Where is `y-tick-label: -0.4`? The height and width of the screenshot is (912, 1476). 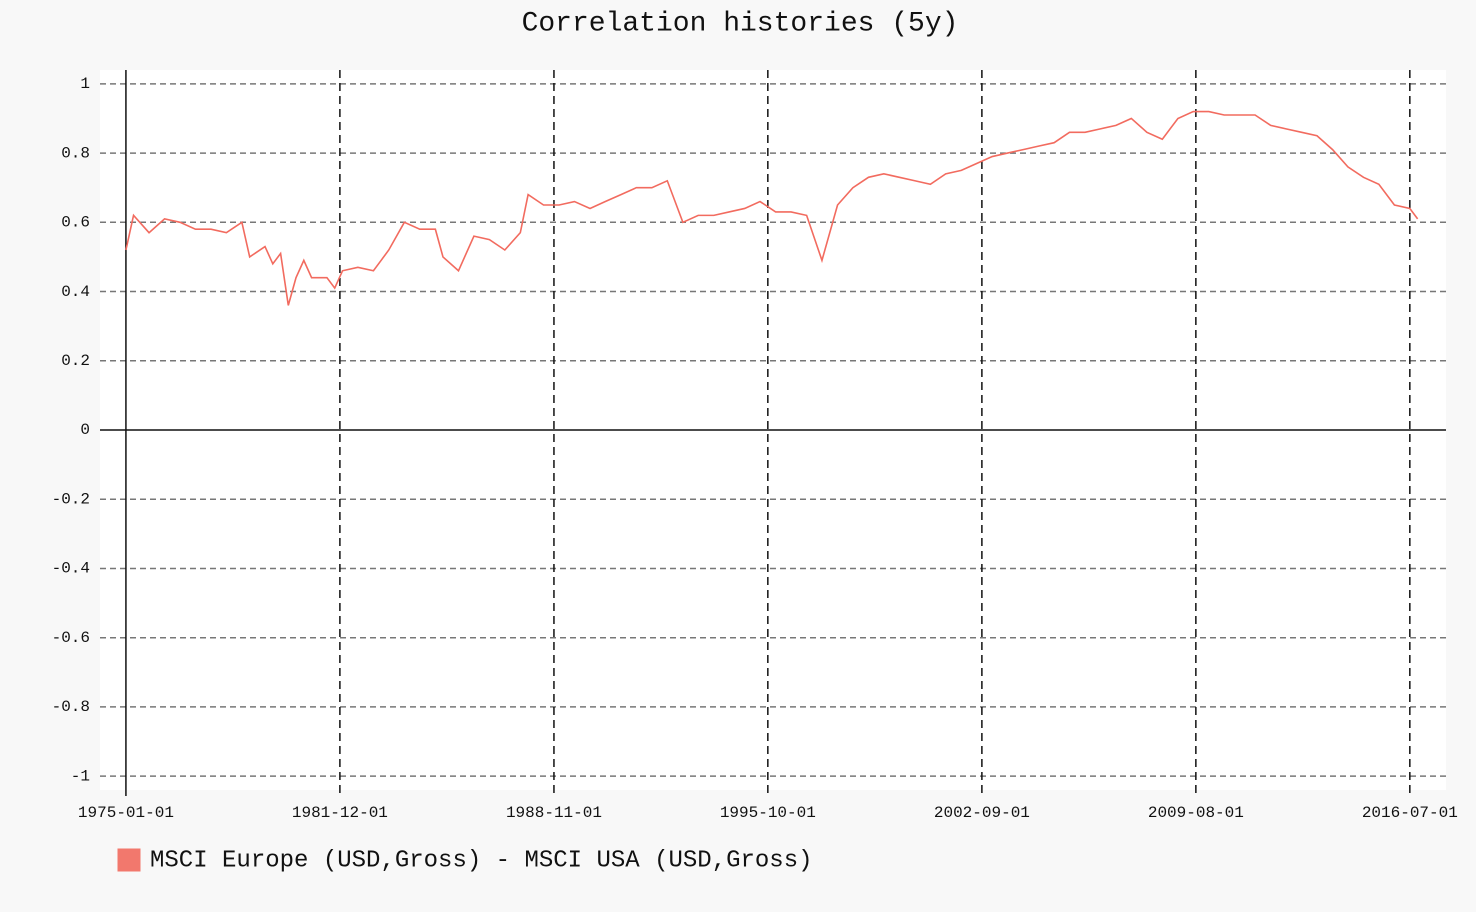 y-tick-label: -0.4 is located at coordinates (71, 569).